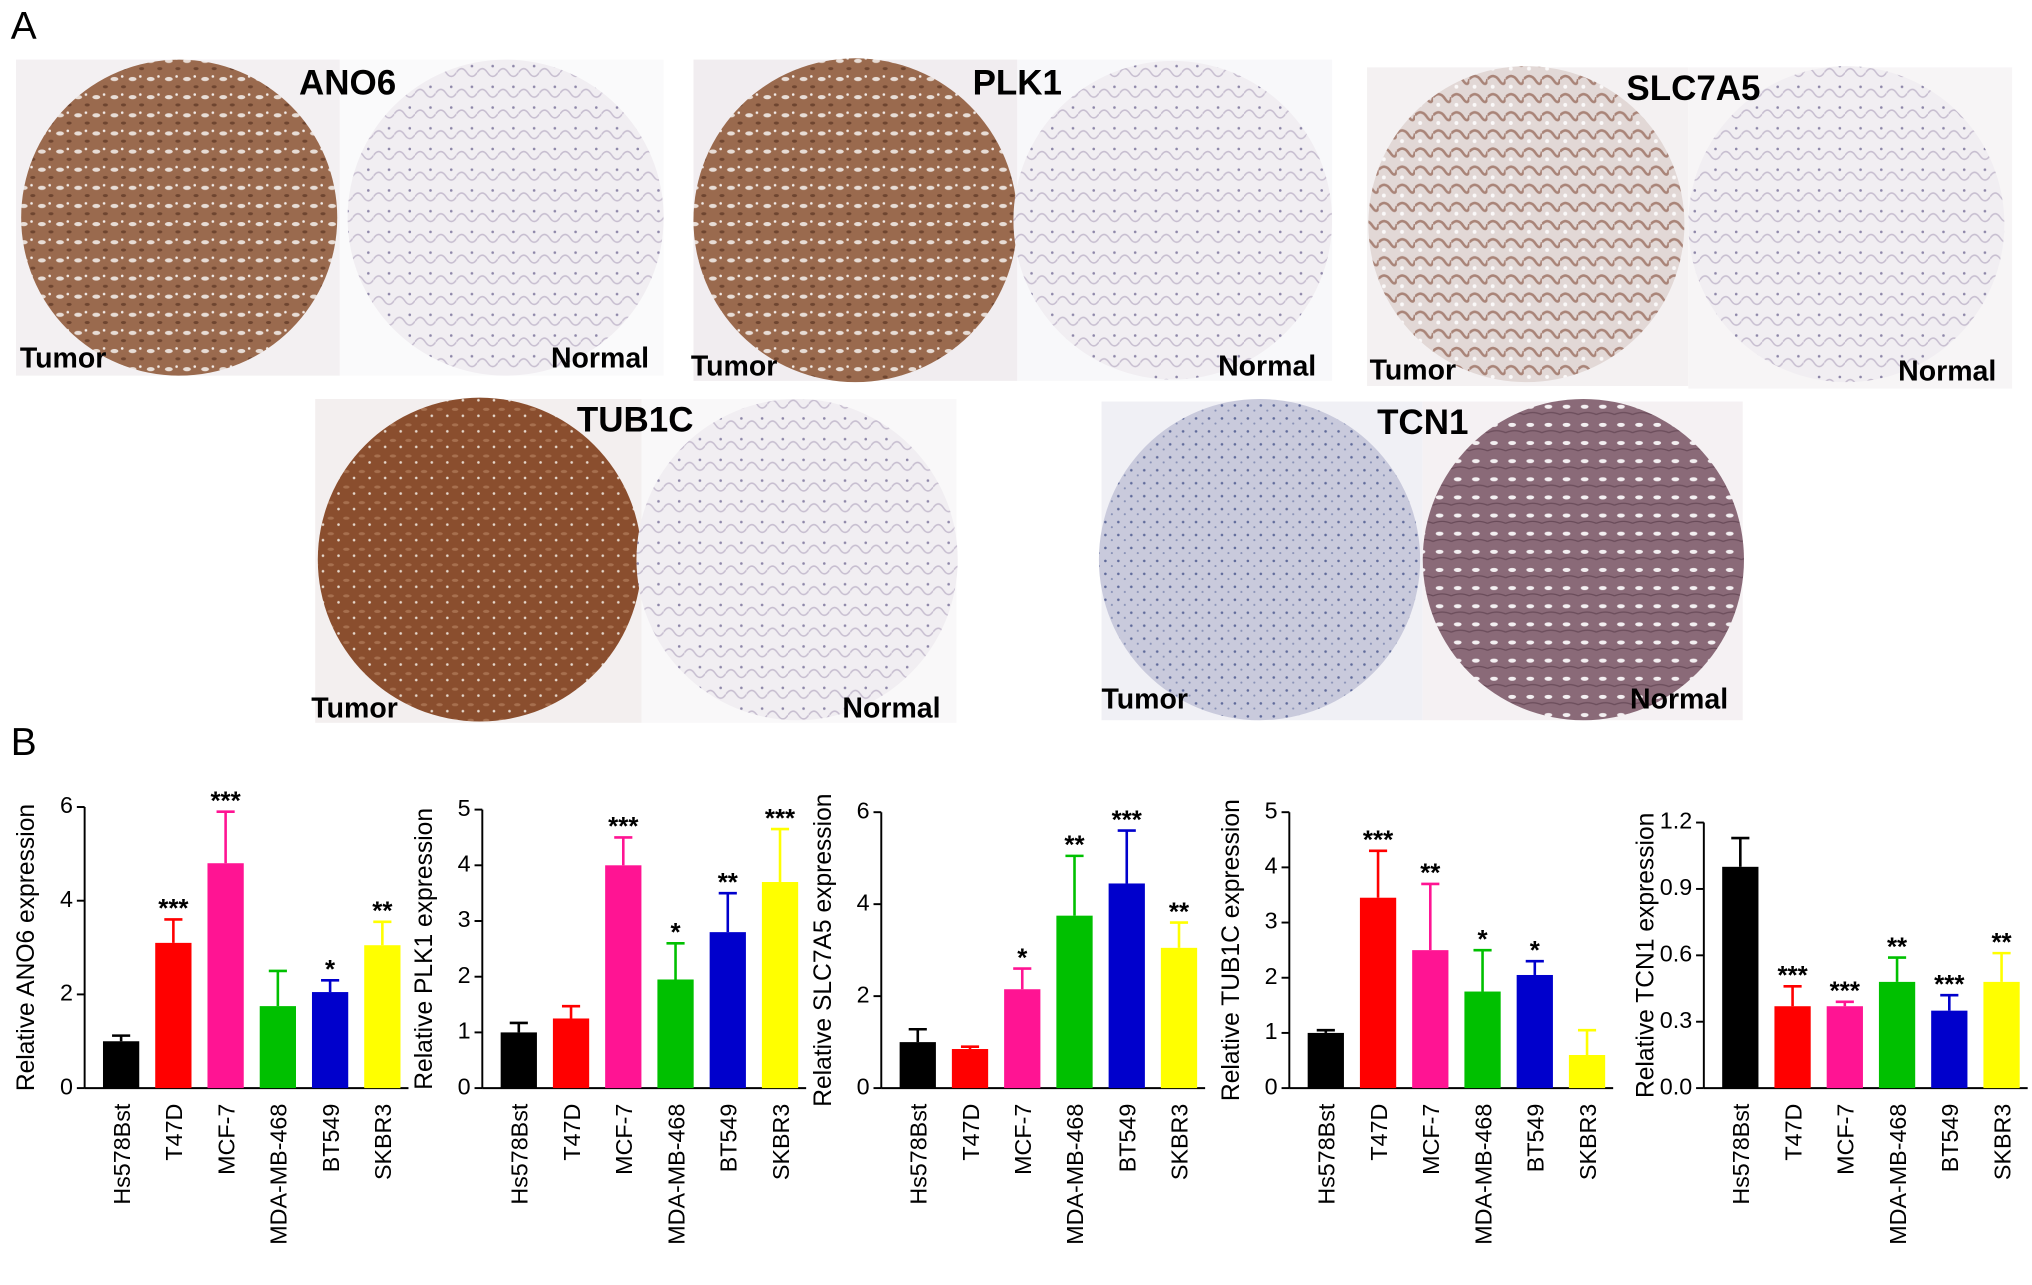 This screenshot has width=2032, height=1285. I want to click on ihc-pair: SLC7A5 Tumor Normal, so click(1690, 227).